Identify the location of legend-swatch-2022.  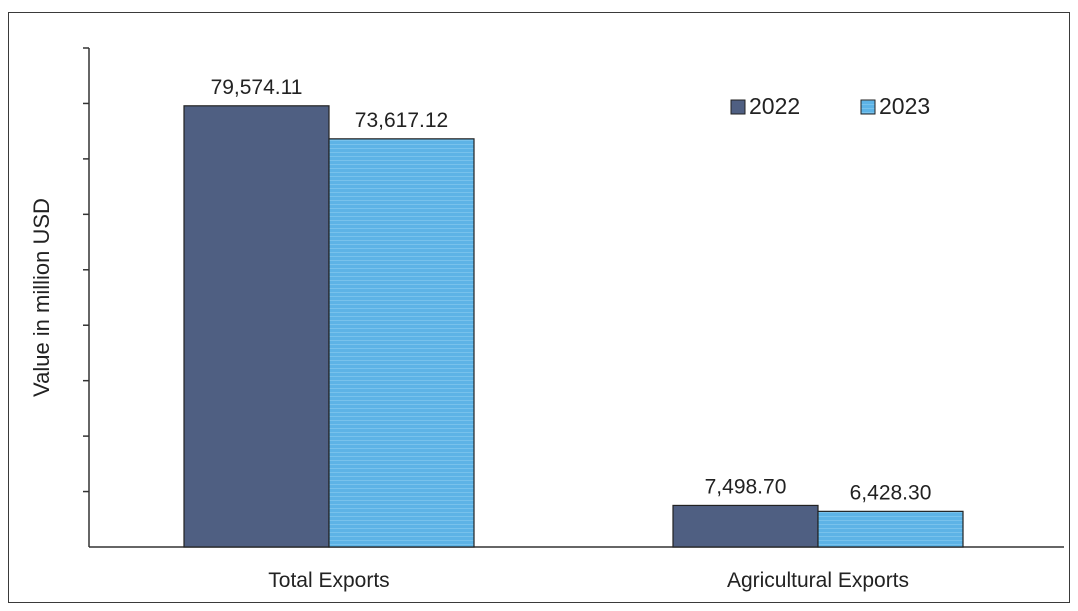
(738, 107).